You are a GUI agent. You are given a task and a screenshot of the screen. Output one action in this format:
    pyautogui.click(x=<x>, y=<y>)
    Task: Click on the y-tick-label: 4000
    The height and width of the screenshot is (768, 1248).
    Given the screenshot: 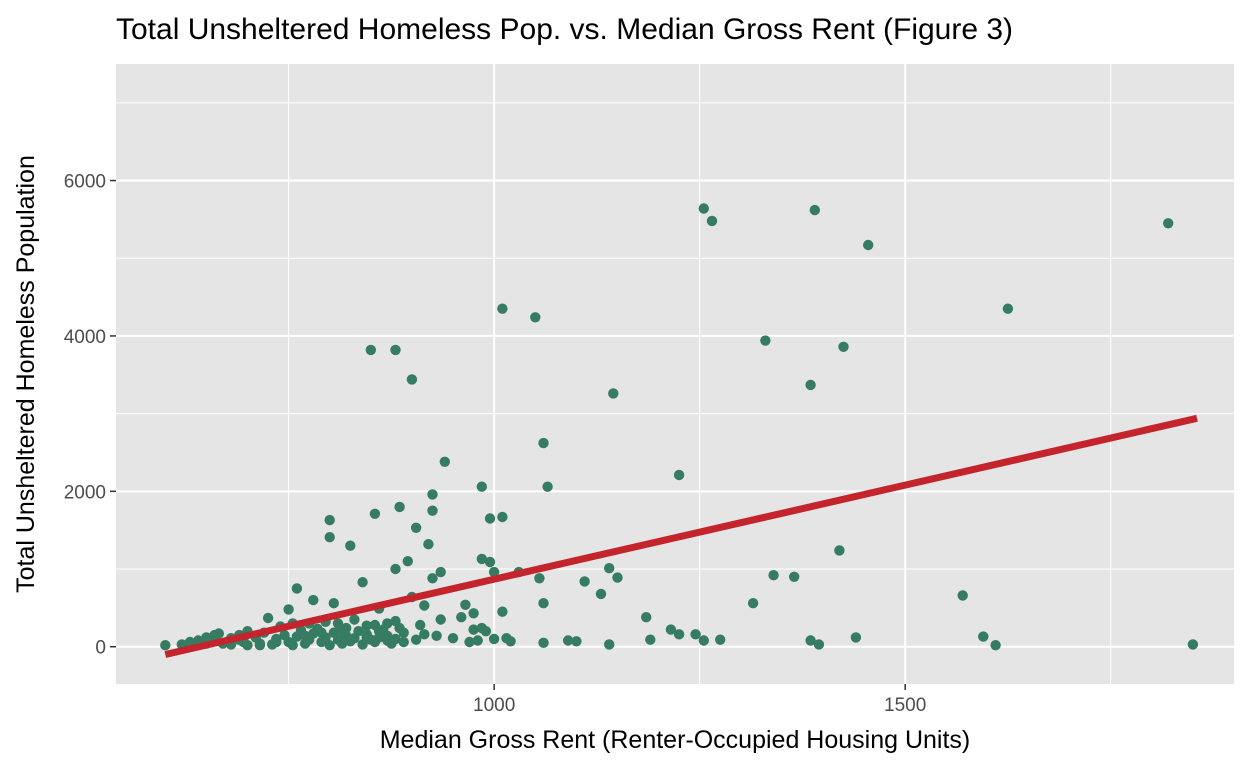 What is the action you would take?
    pyautogui.click(x=85, y=337)
    